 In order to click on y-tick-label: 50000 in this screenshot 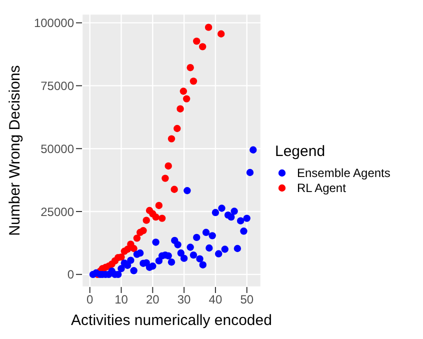, I will do `click(57, 149)`.